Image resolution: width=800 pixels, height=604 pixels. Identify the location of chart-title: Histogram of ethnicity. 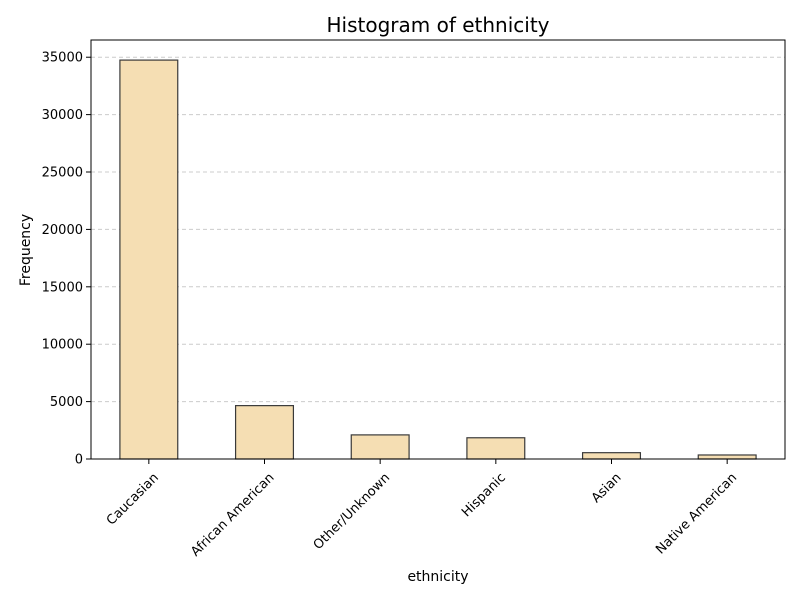
(437, 25).